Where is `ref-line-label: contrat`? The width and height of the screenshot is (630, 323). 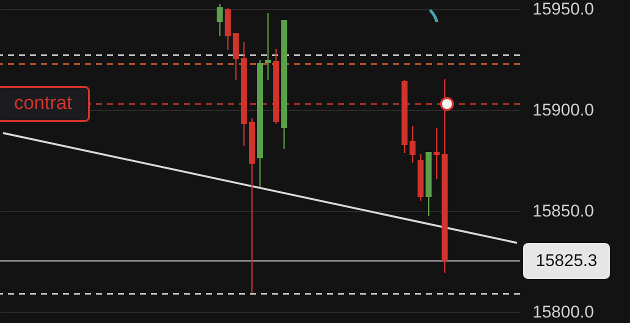
ref-line-label: contrat is located at coordinates (45, 104).